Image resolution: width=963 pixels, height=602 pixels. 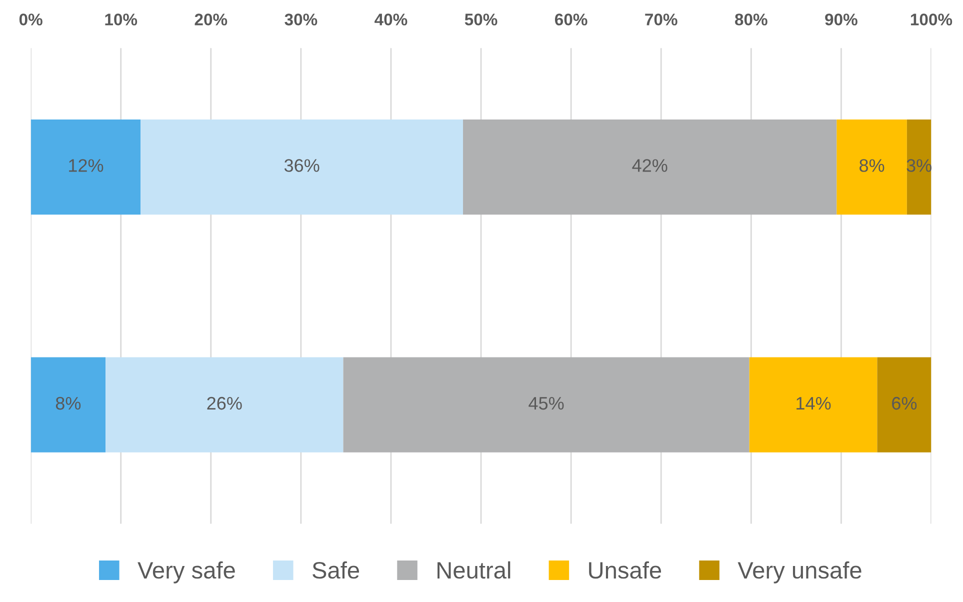 I want to click on x-tick-label: 0%, so click(x=30, y=20).